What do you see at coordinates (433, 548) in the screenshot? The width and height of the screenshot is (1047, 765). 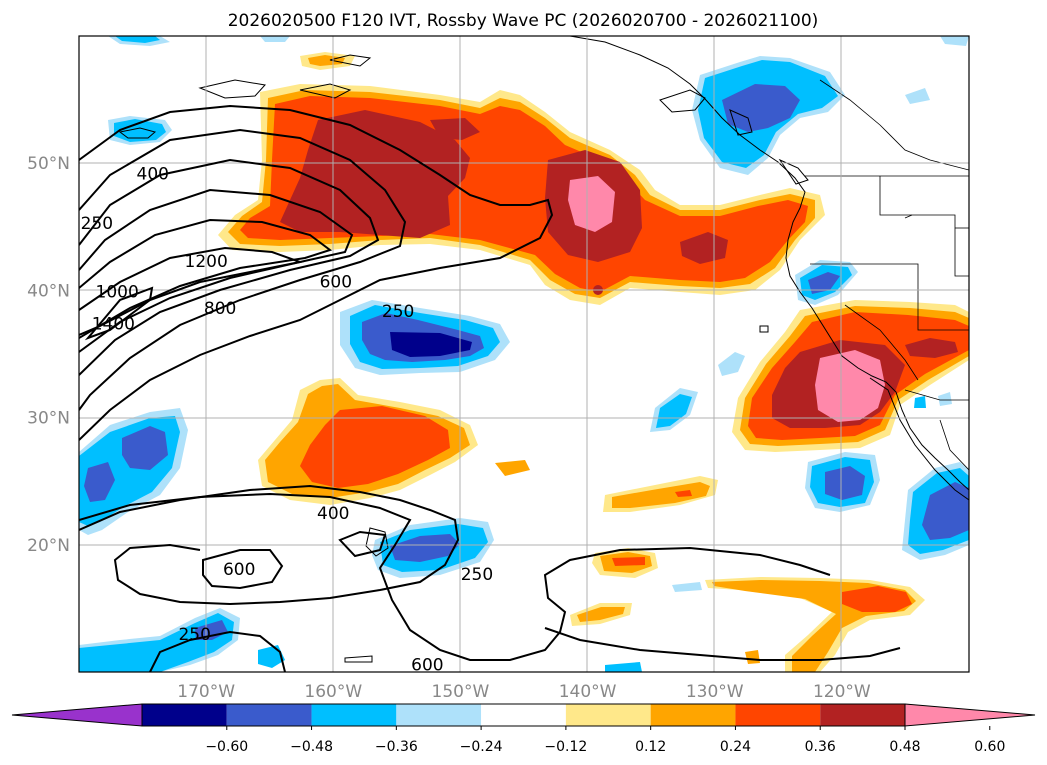 I see `negative-anomaly-hawaii` at bounding box center [433, 548].